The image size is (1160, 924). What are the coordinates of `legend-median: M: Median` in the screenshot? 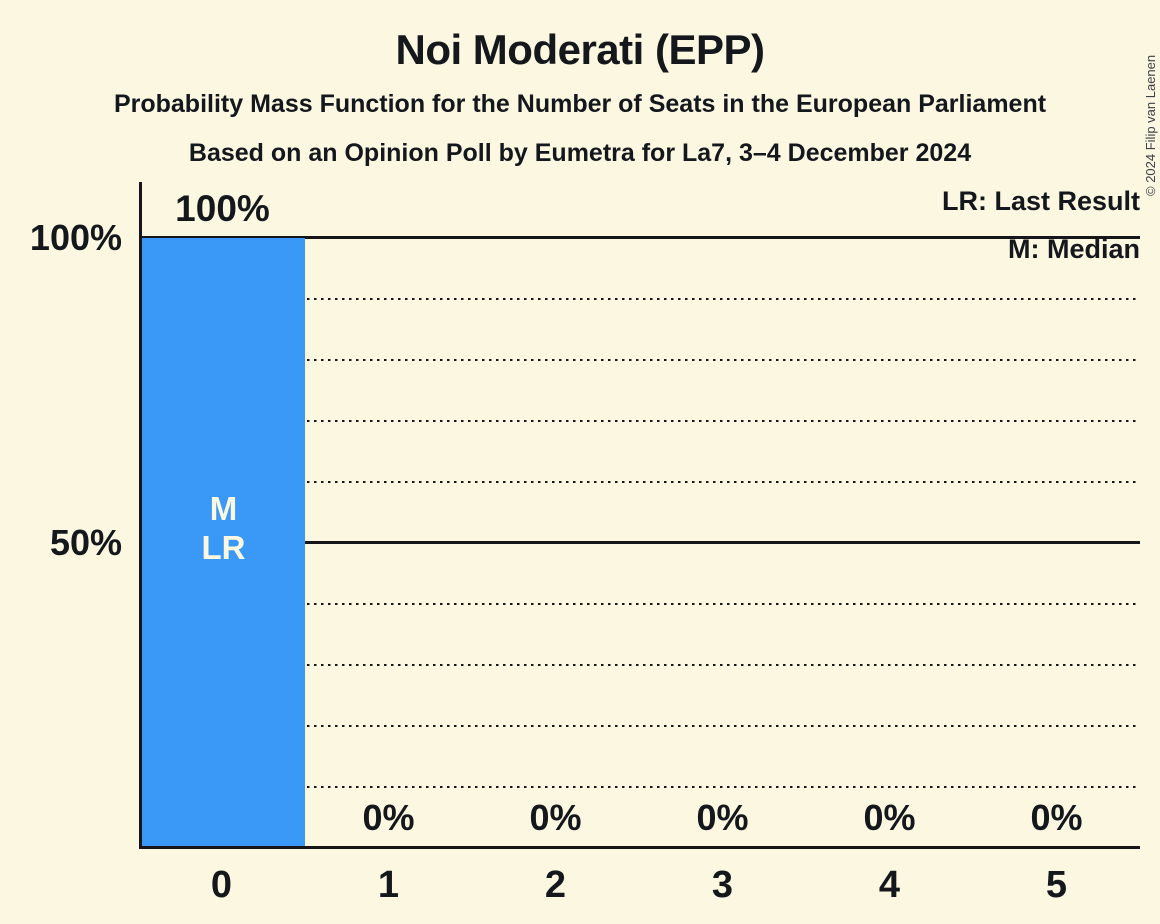 It's located at (1074, 249).